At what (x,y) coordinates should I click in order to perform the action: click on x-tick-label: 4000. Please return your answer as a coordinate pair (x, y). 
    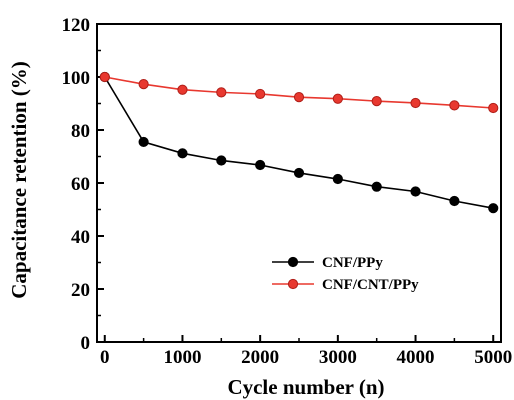
    Looking at the image, I should click on (416, 357).